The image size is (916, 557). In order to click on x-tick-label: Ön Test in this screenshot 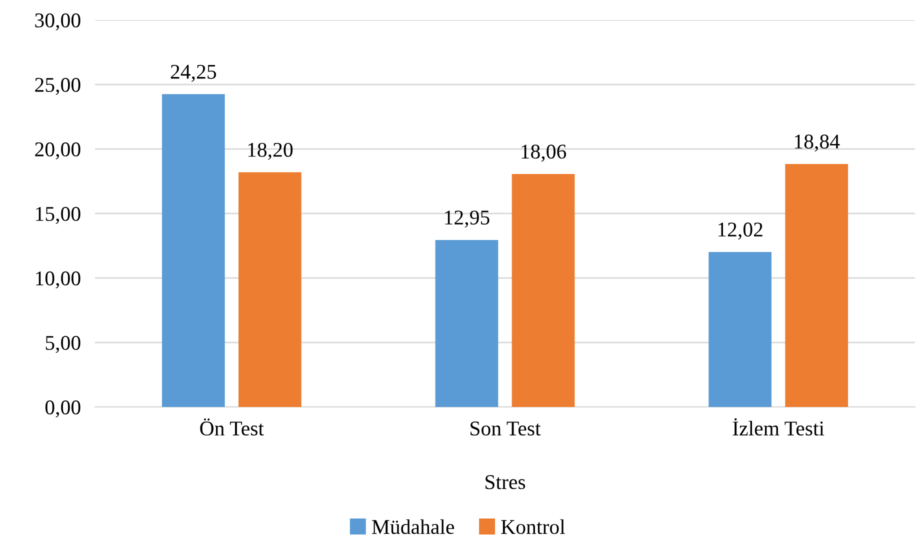, I will do `click(232, 427)`.